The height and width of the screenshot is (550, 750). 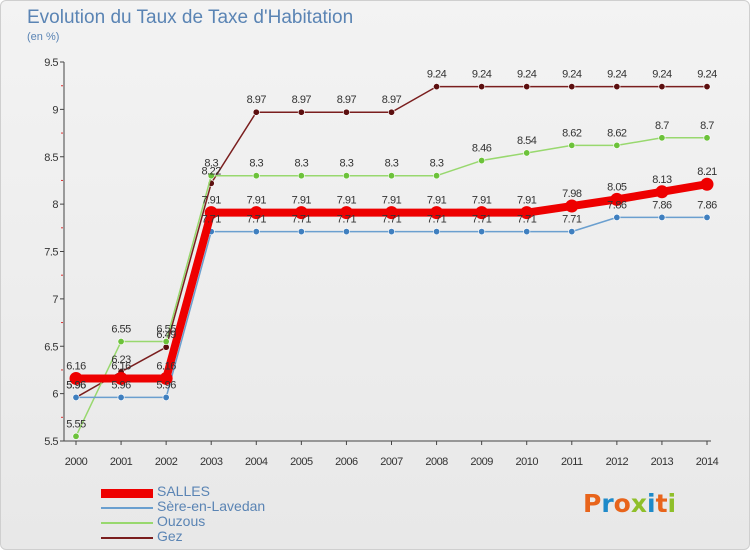 What do you see at coordinates (526, 462) in the screenshot?
I see `x-tick-label: 2010` at bounding box center [526, 462].